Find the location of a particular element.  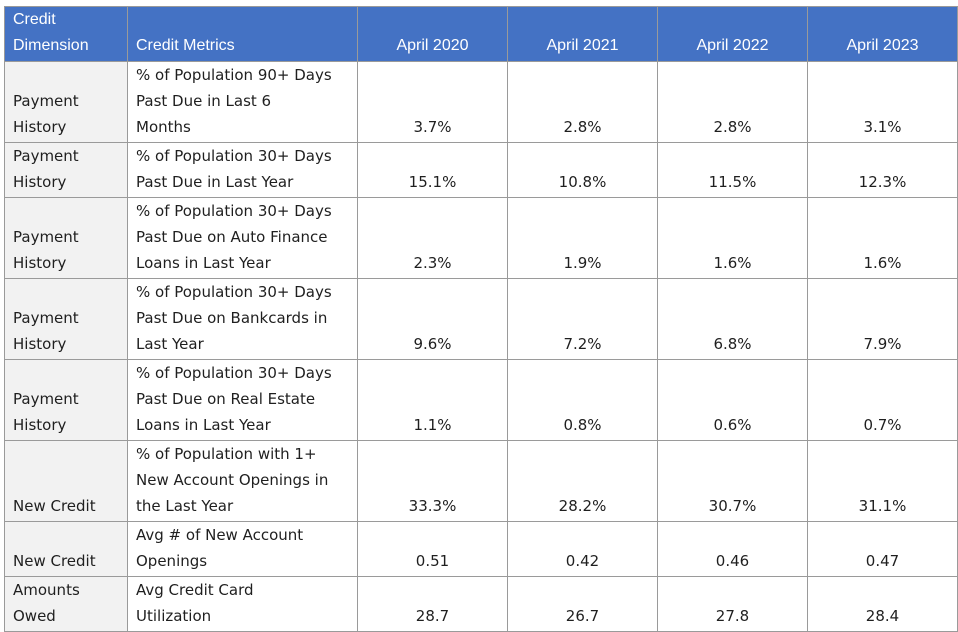

value-cell: 3.1% is located at coordinates (882, 102).